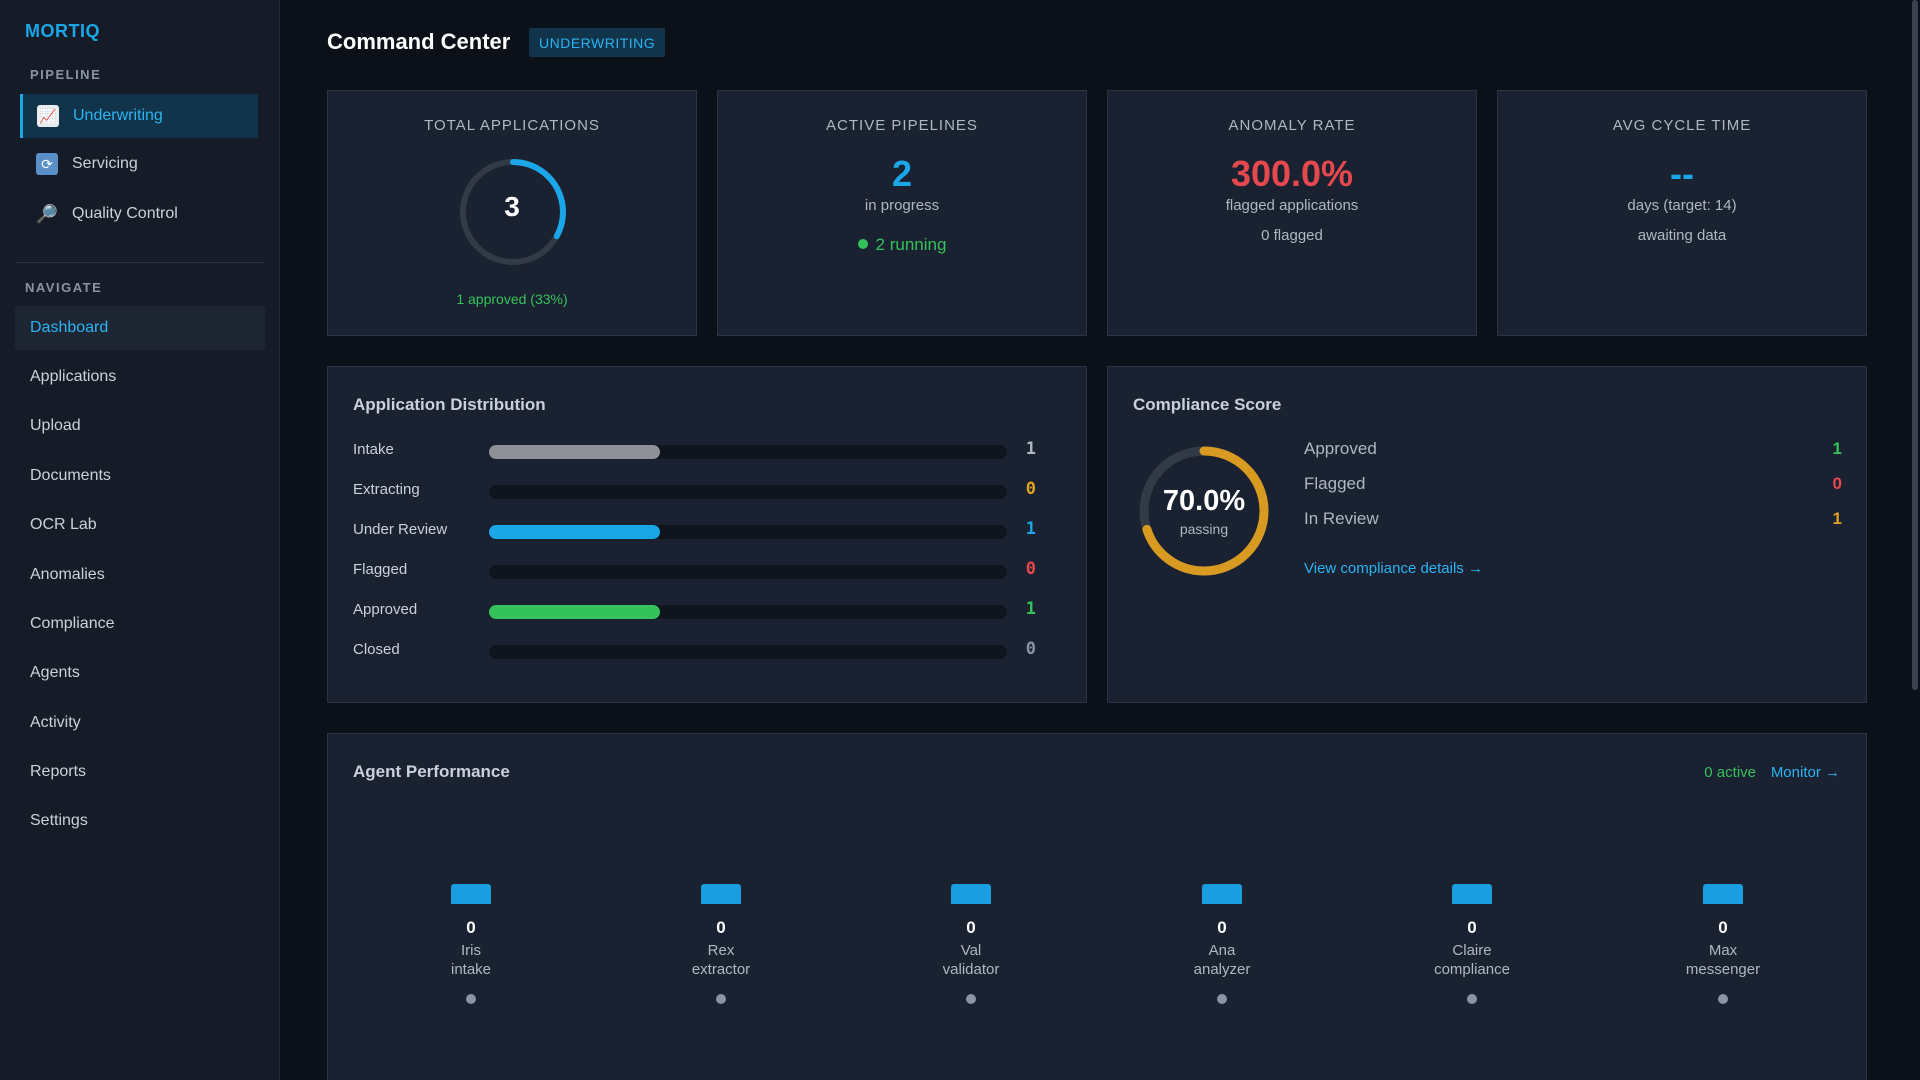 The width and height of the screenshot is (1920, 1080). I want to click on nav-item-anomalies: Anomalies, so click(67, 574).